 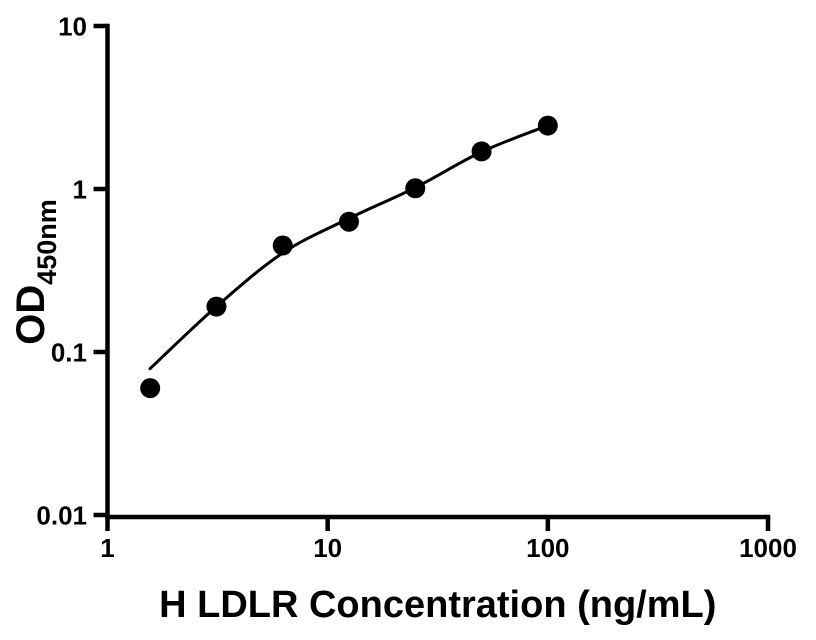 I want to click on x-tick-label: 10, so click(x=327, y=548).